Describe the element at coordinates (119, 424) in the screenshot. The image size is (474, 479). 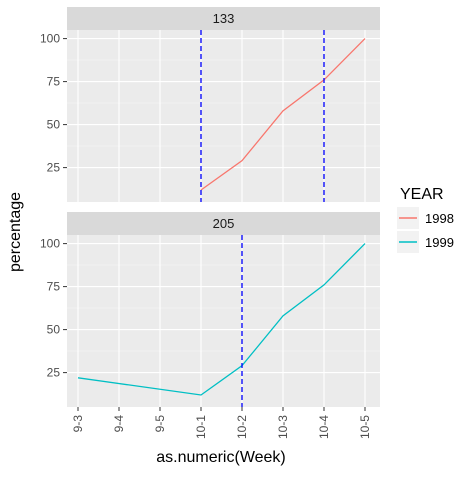
I see `x-tick-label: 9-4` at that location.